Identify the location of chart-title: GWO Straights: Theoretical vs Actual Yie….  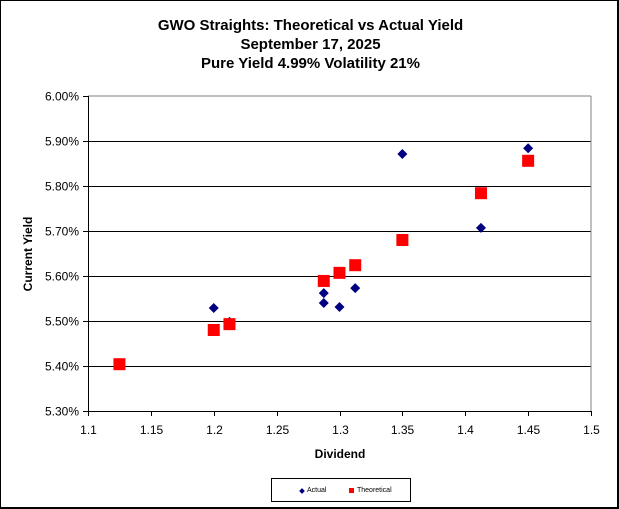
(310, 25).